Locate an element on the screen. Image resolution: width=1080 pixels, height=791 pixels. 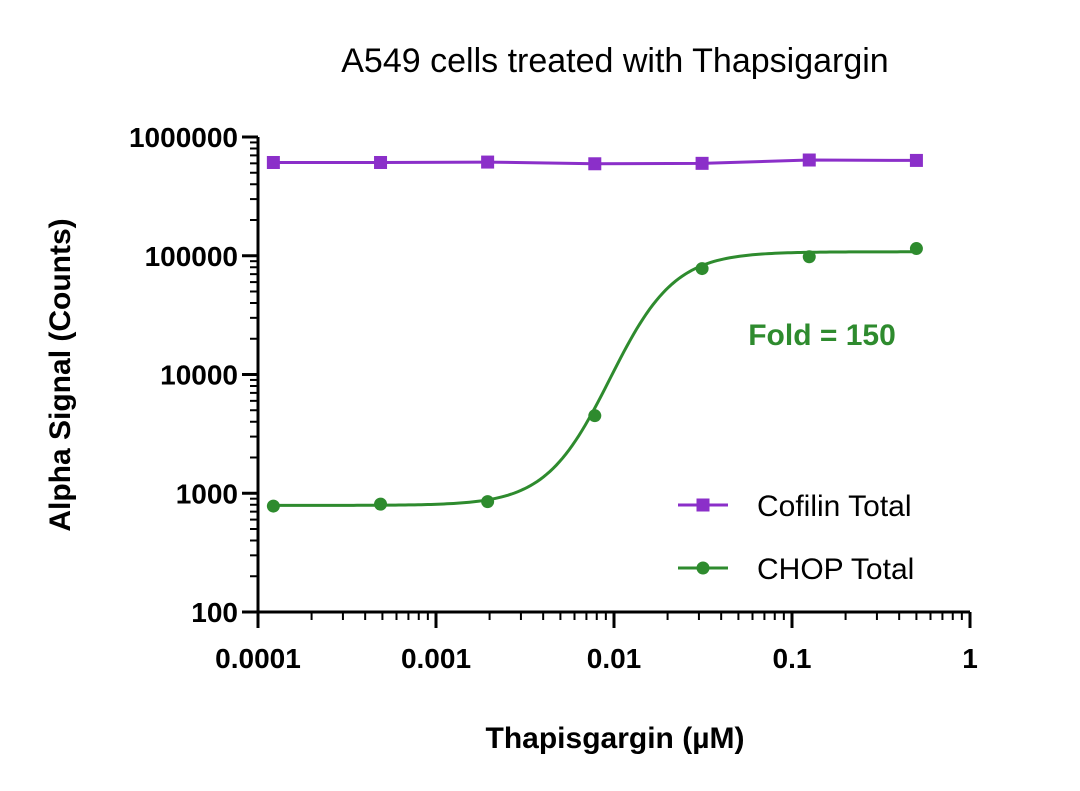
y-axis-label: Alpha Signal (Counts) is located at coordinates (60, 374).